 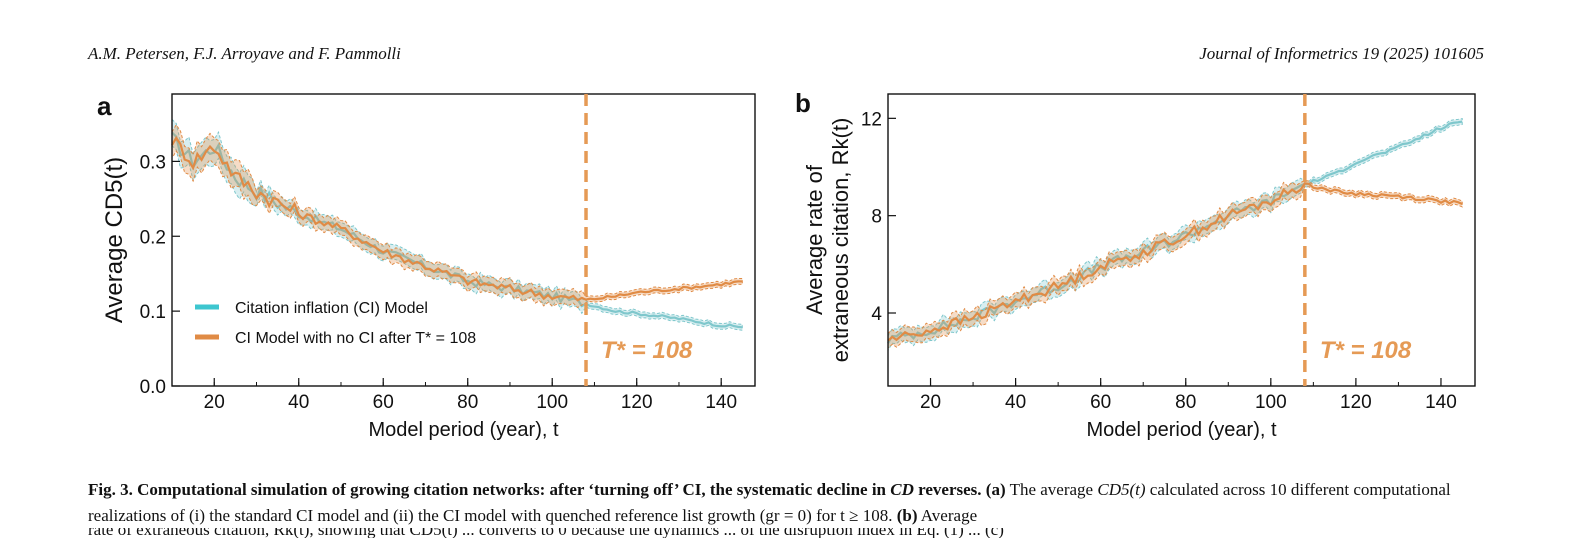 I want to click on caption-text-a1: The average, so click(x=1051, y=489).